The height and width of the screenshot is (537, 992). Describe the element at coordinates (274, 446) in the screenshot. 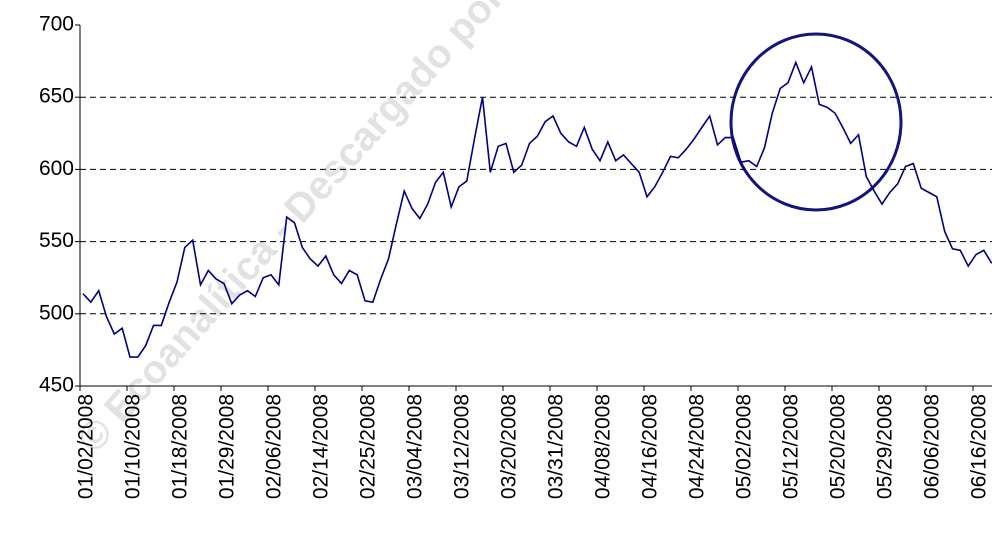

I see `x-tick-label: 02/06/2008` at that location.